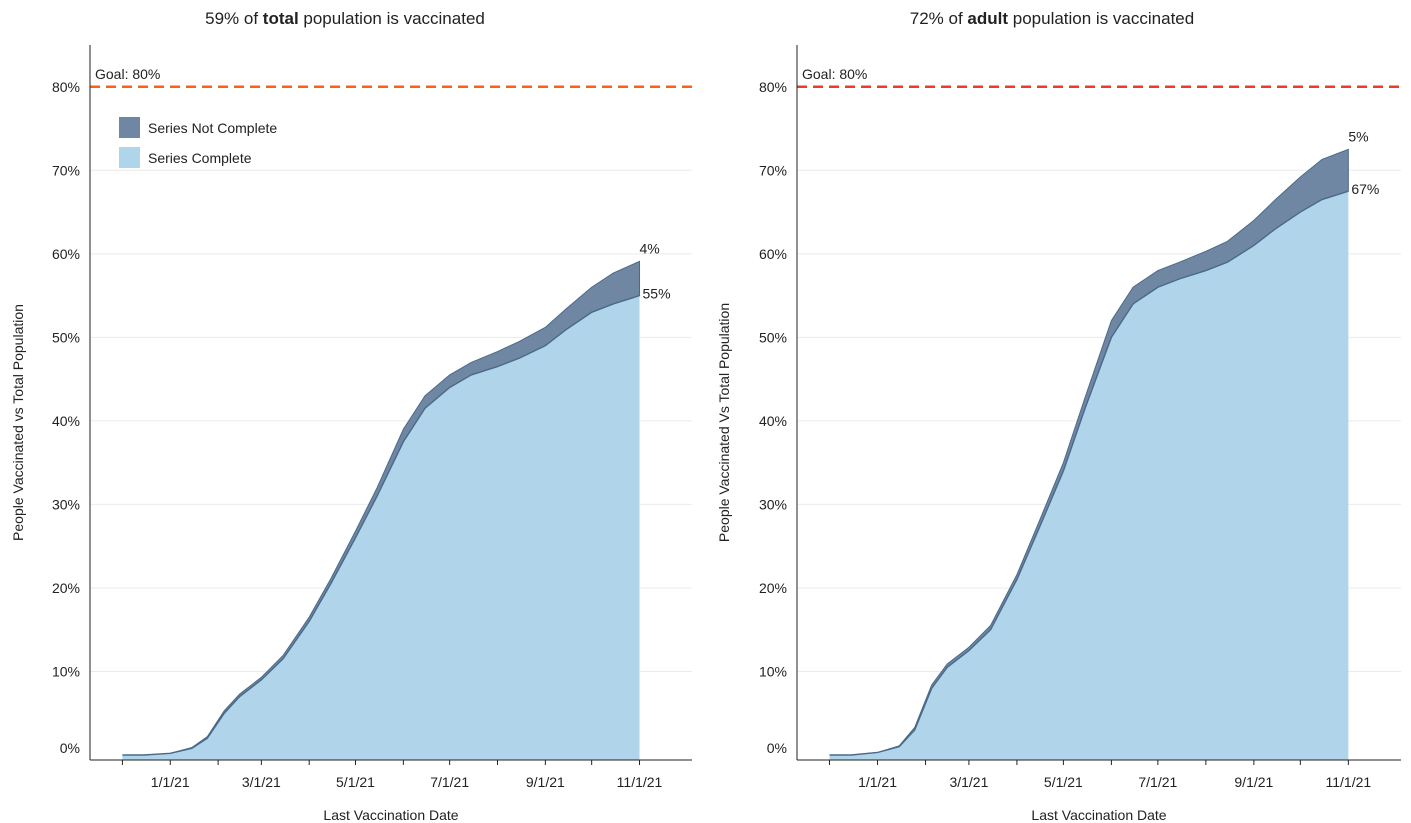 This screenshot has width=1411, height=823. I want to click on chart-title: 72% of adult population is vaccinated, so click(1052, 18).